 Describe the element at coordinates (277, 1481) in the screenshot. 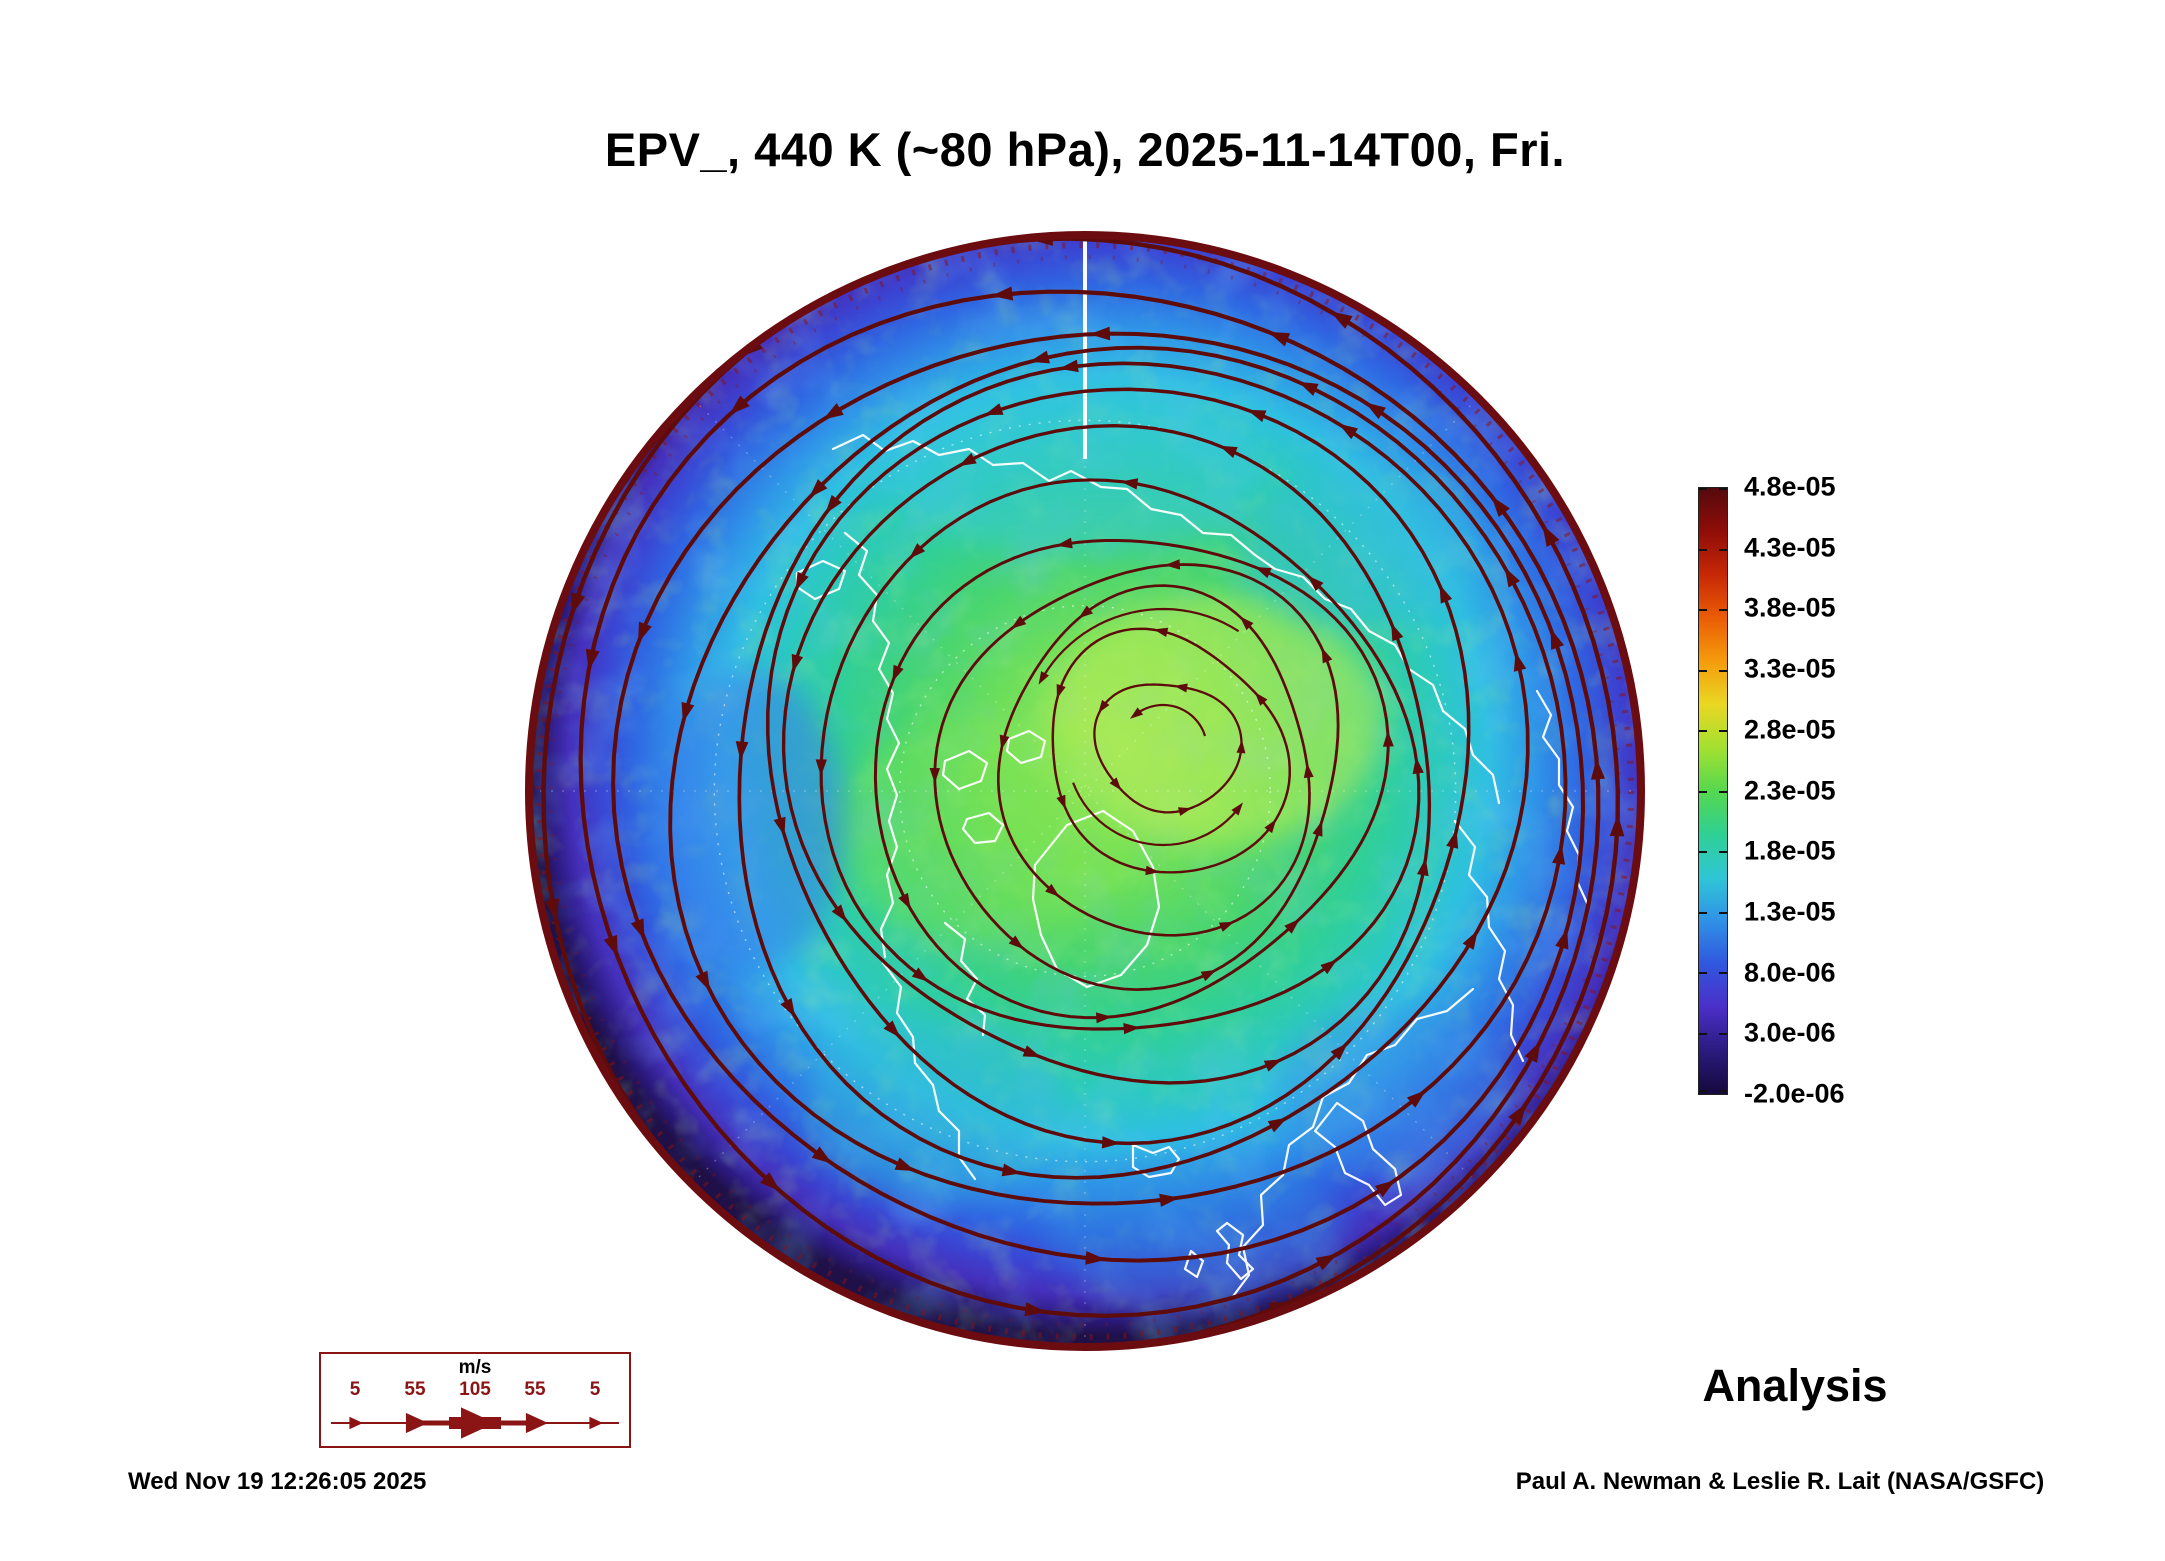

I see `creation-timestamp: Wed Nov 19 12:26:05 2025` at that location.